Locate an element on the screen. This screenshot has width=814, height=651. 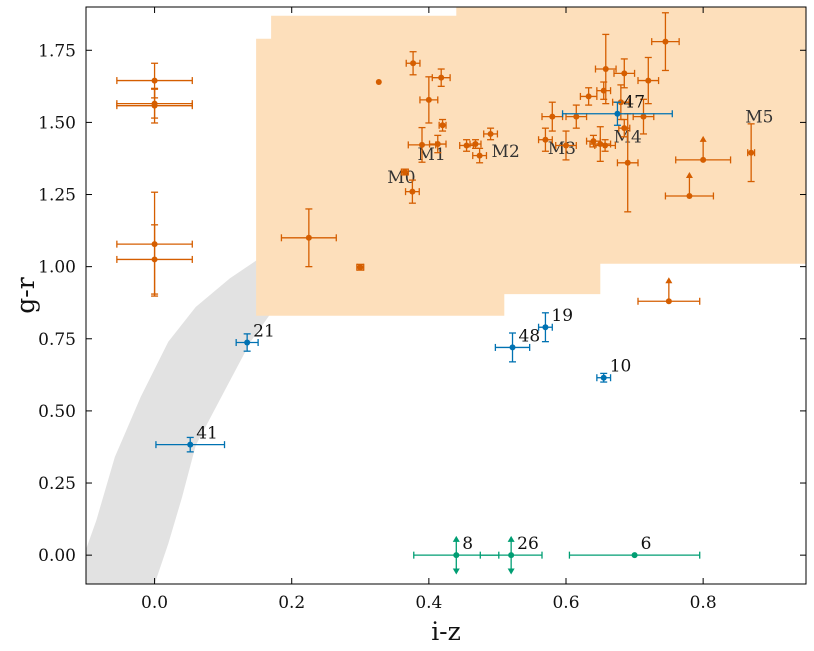
spectral-type-label: M5 is located at coordinates (759, 117).